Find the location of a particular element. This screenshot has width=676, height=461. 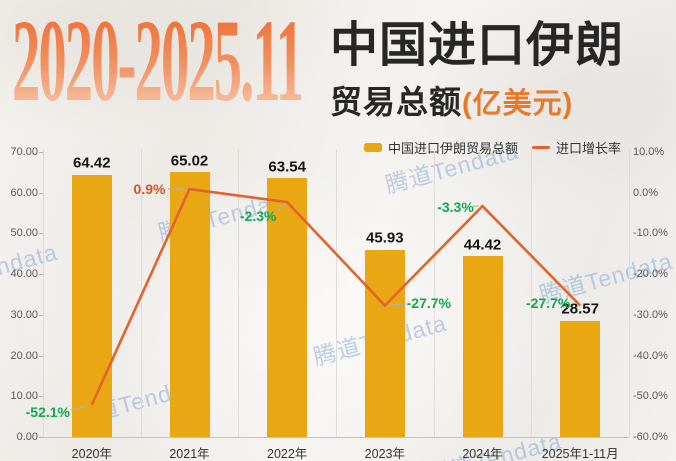

left-axis-tick-label: 20.00 is located at coordinates (24, 355).